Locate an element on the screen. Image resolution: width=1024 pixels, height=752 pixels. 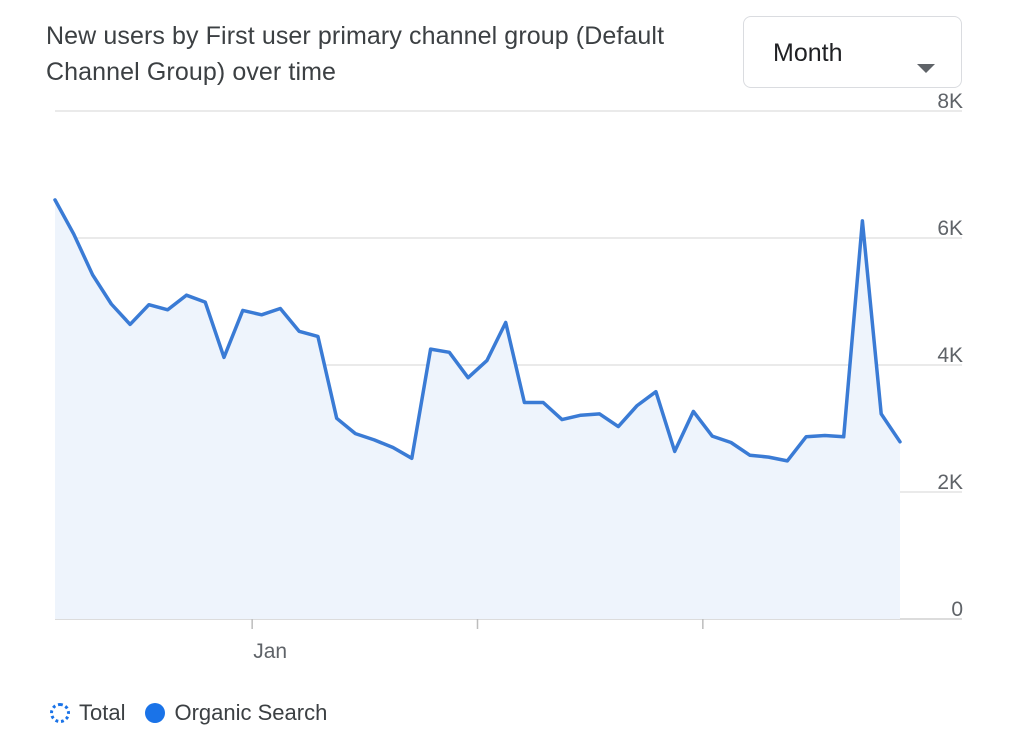
filled-circle-icon is located at coordinates (155, 713).